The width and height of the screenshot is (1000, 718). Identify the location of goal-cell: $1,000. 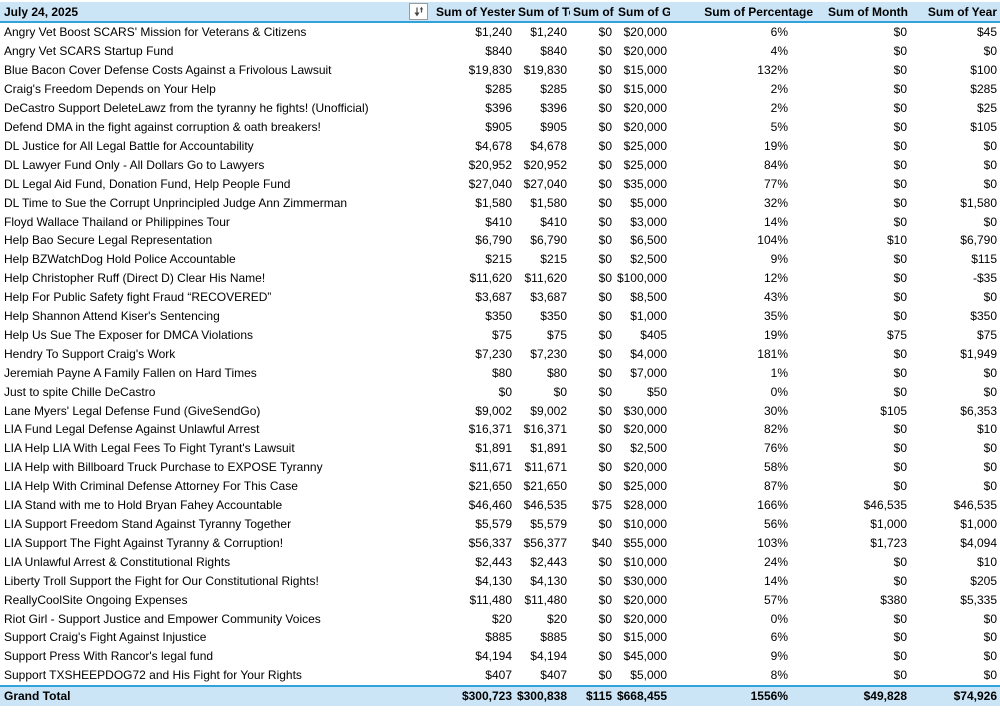
(648, 316).